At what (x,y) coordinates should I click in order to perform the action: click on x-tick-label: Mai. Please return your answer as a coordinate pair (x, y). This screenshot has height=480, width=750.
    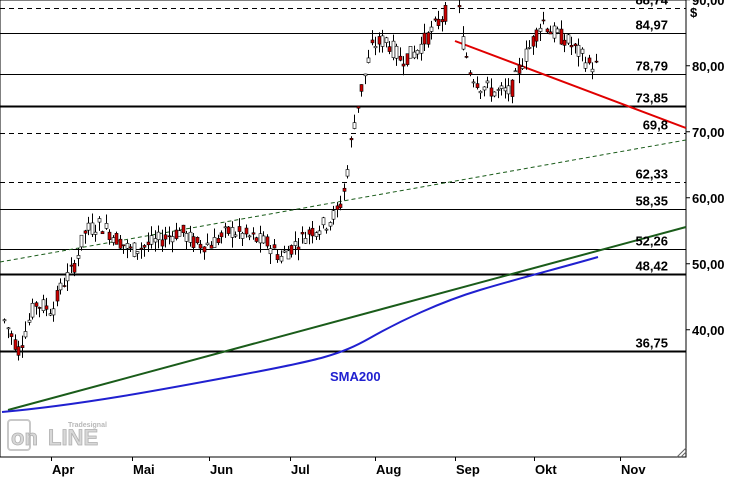
    Looking at the image, I should click on (144, 469).